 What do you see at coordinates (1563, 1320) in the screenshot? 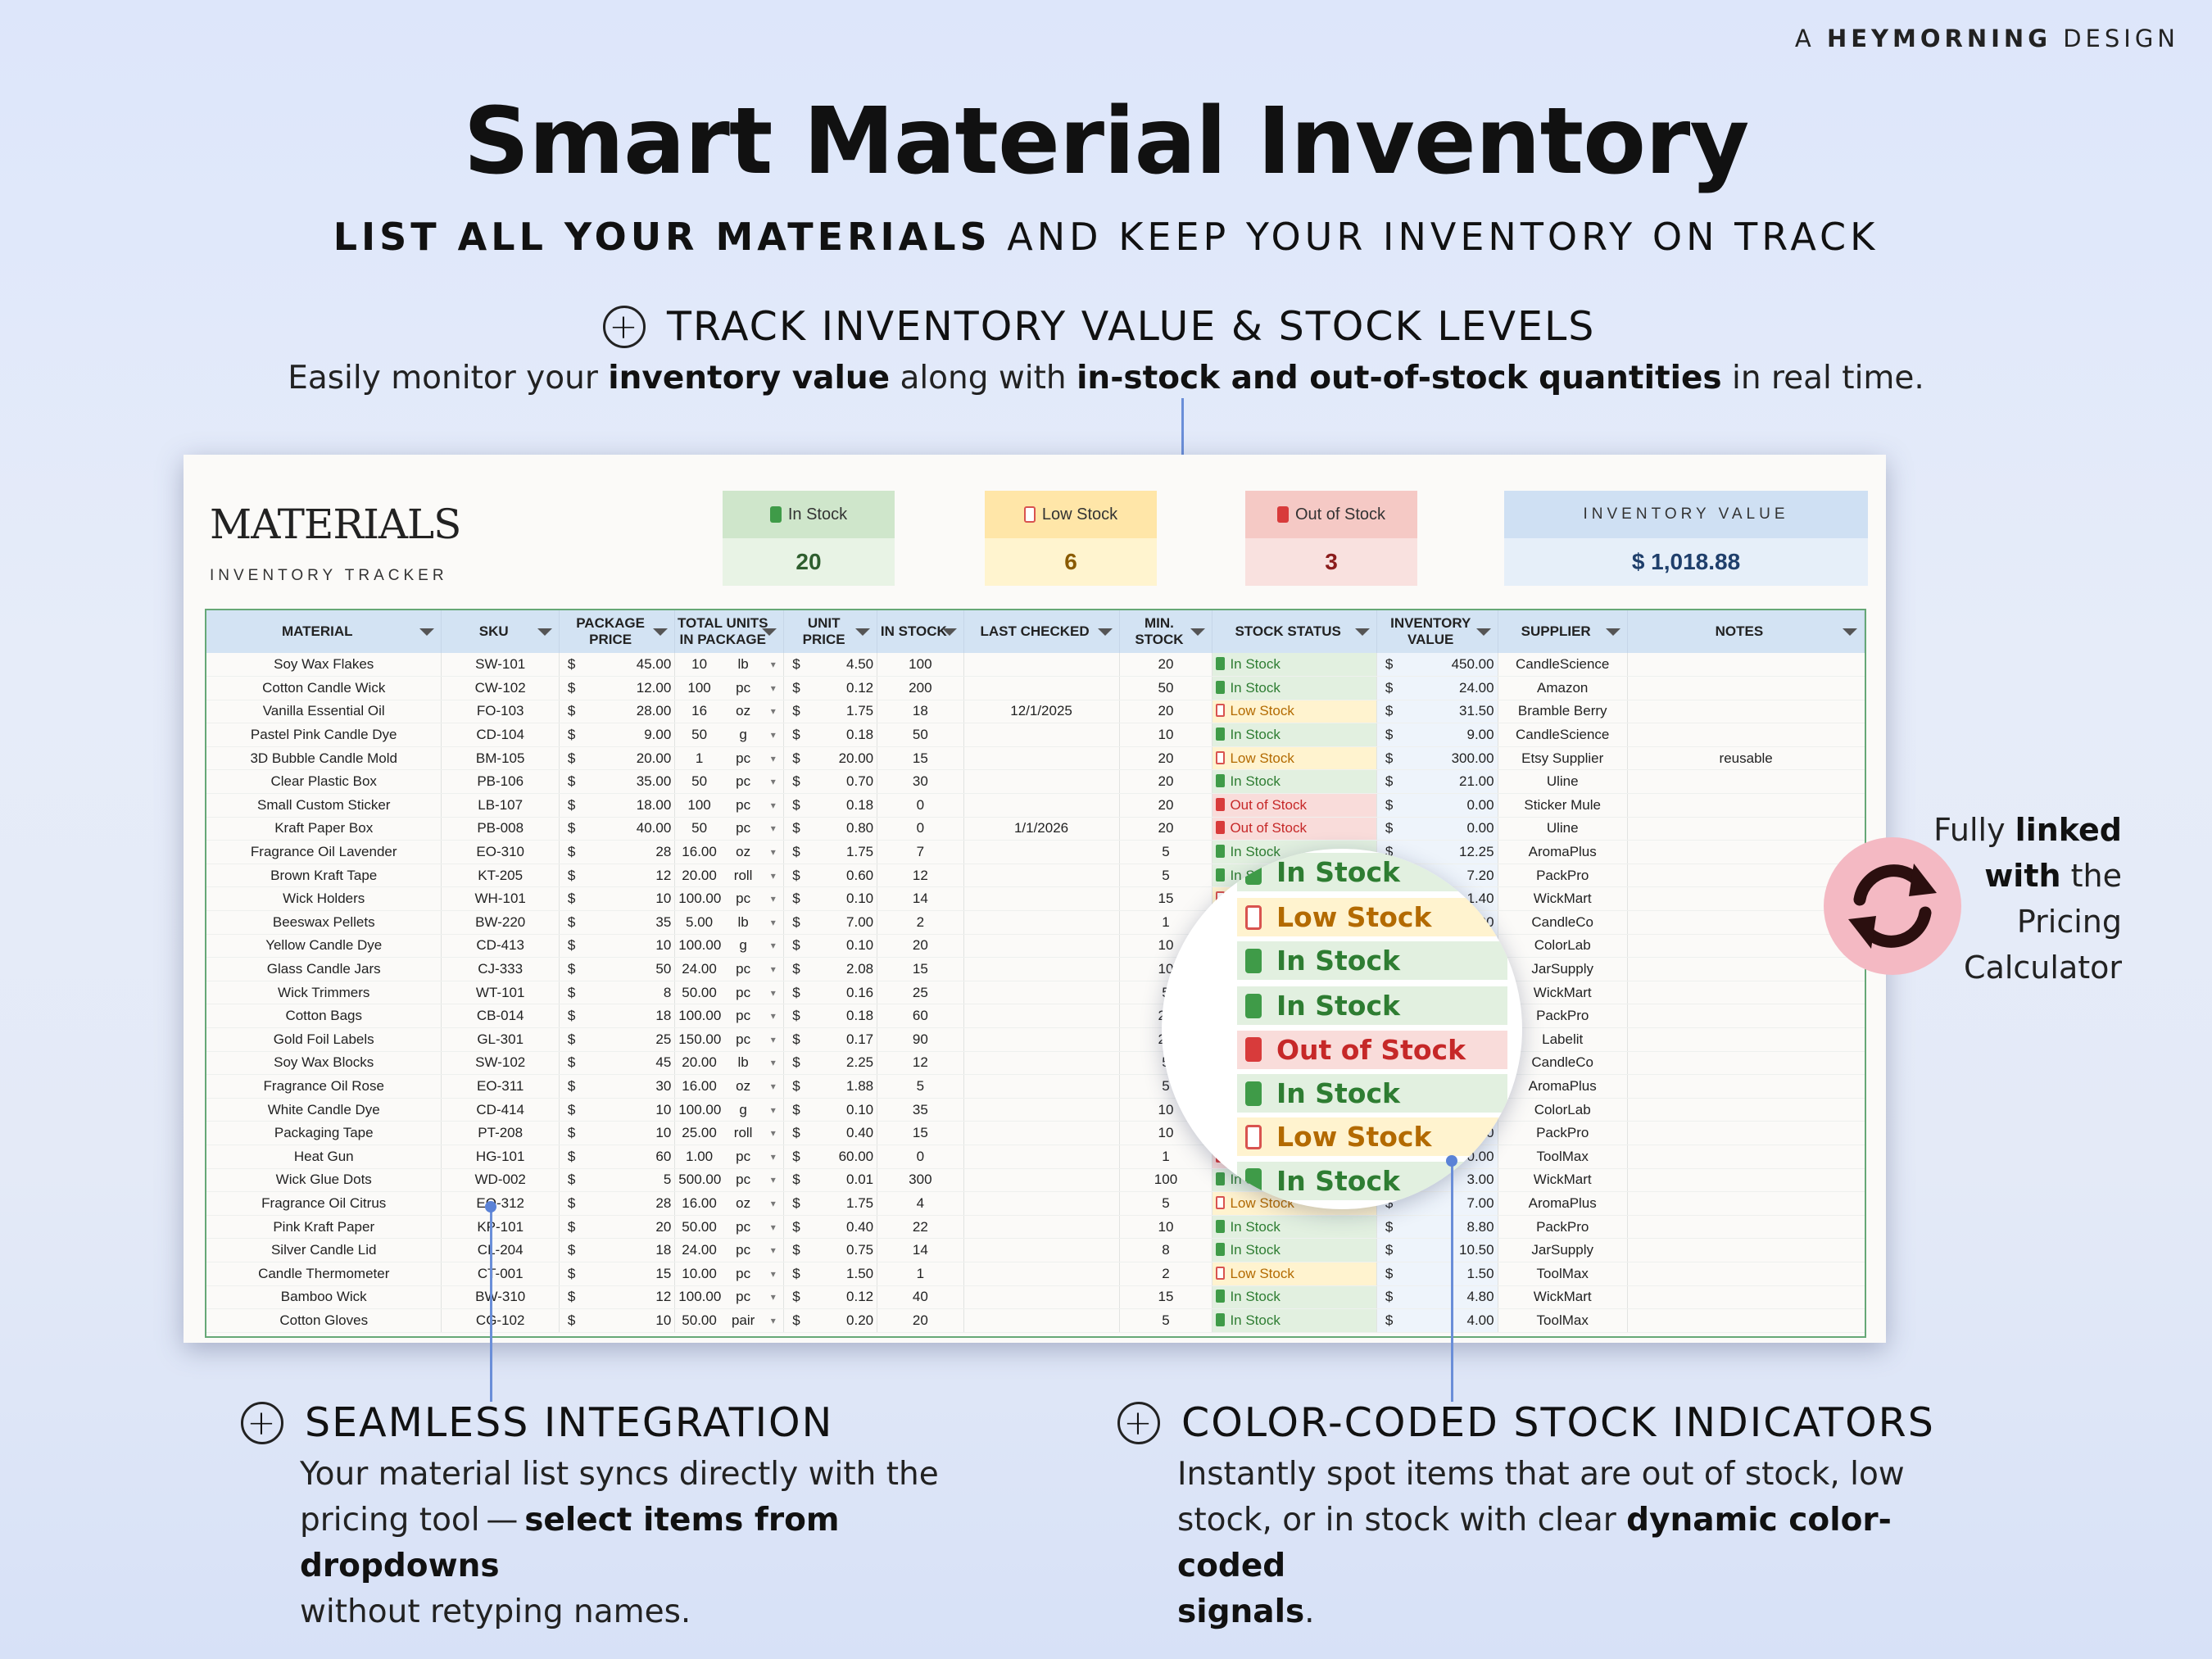
I see `supplier-cell: ToolMax` at bounding box center [1563, 1320].